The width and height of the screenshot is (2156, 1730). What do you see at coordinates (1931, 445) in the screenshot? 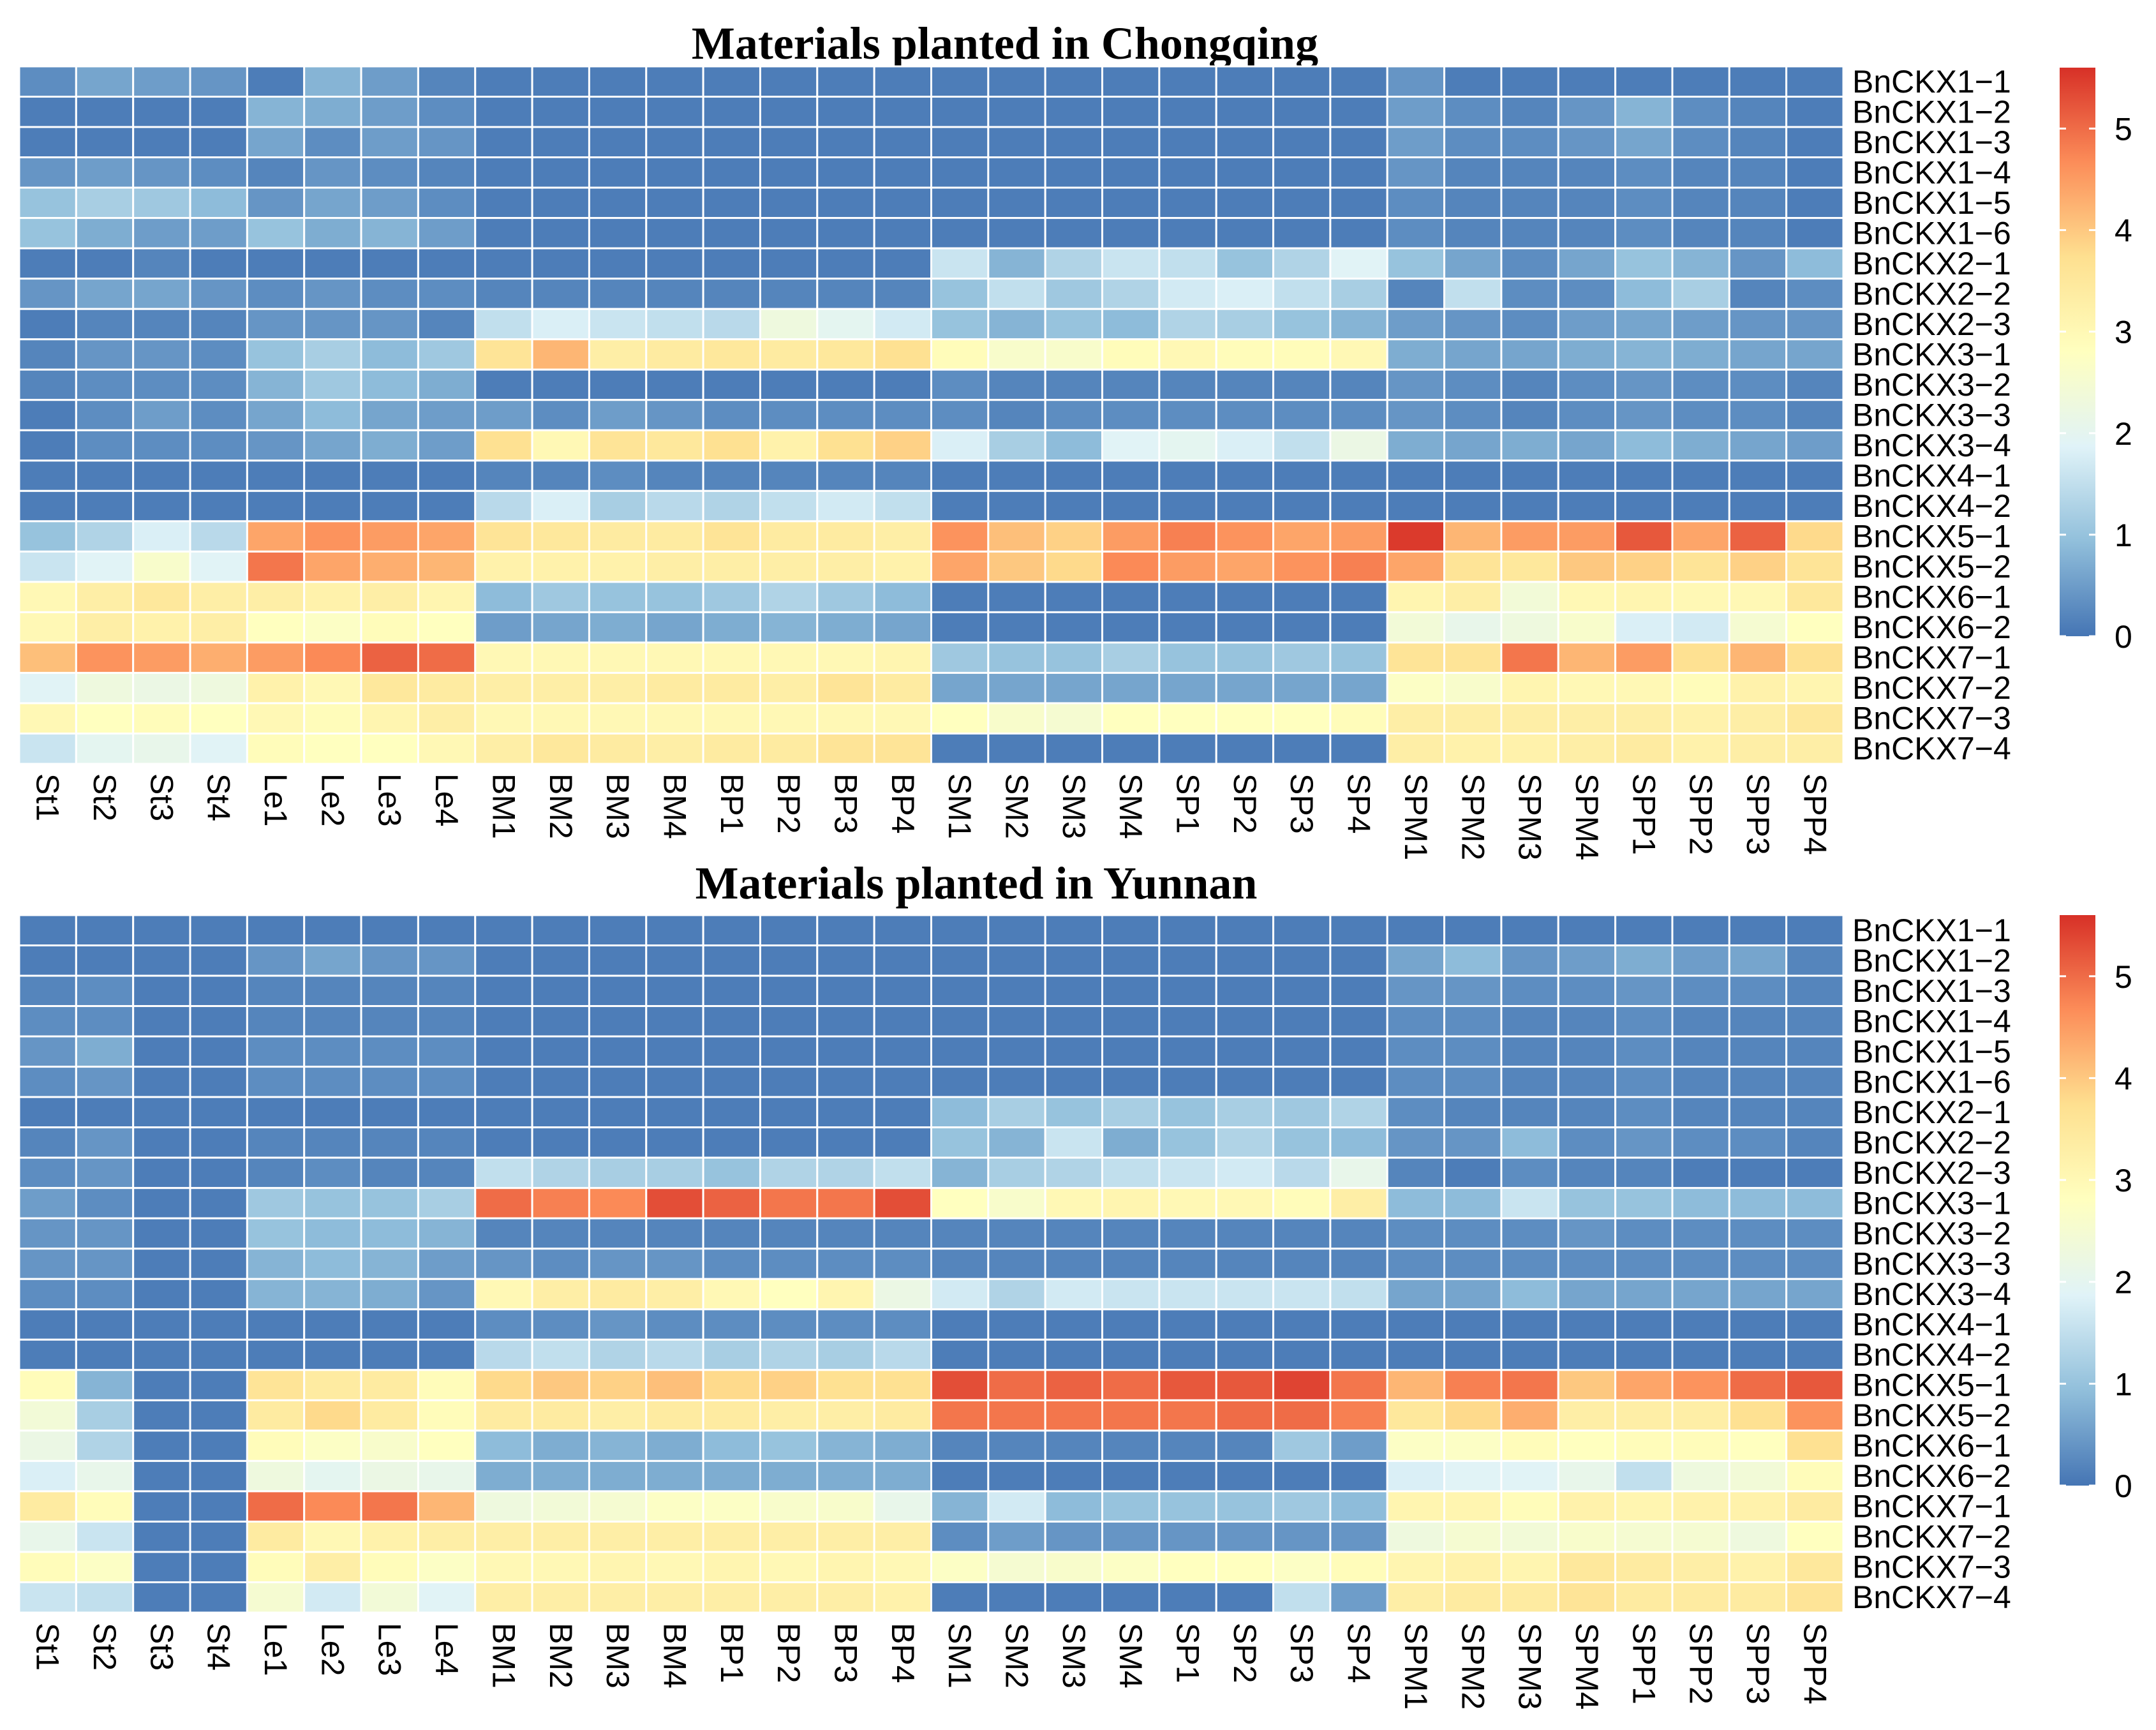
I see `row-label: BnCKX3−4` at bounding box center [1931, 445].